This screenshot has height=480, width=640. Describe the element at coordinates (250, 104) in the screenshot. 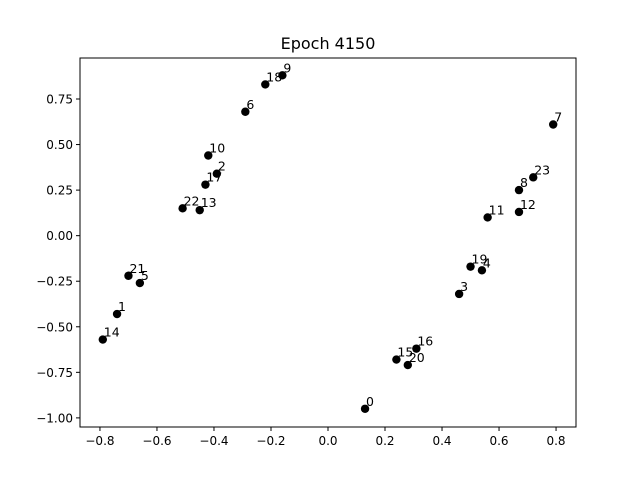

I see `point-label: 6` at that location.